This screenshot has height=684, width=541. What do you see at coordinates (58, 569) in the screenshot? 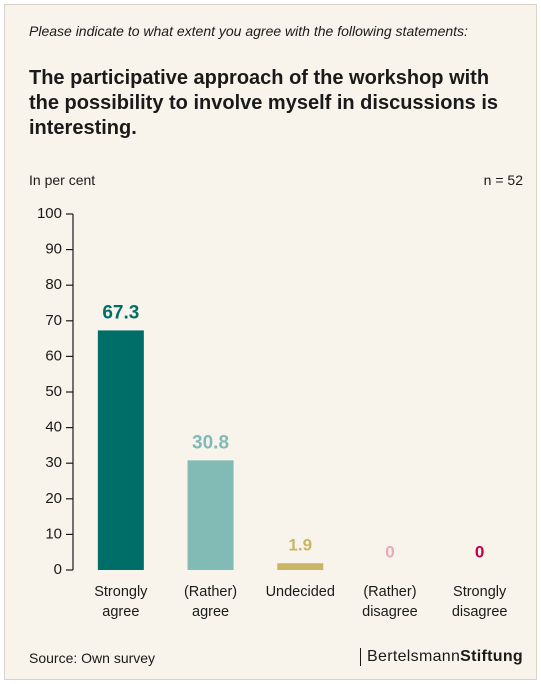
I see `y-tick-label: 0` at bounding box center [58, 569].